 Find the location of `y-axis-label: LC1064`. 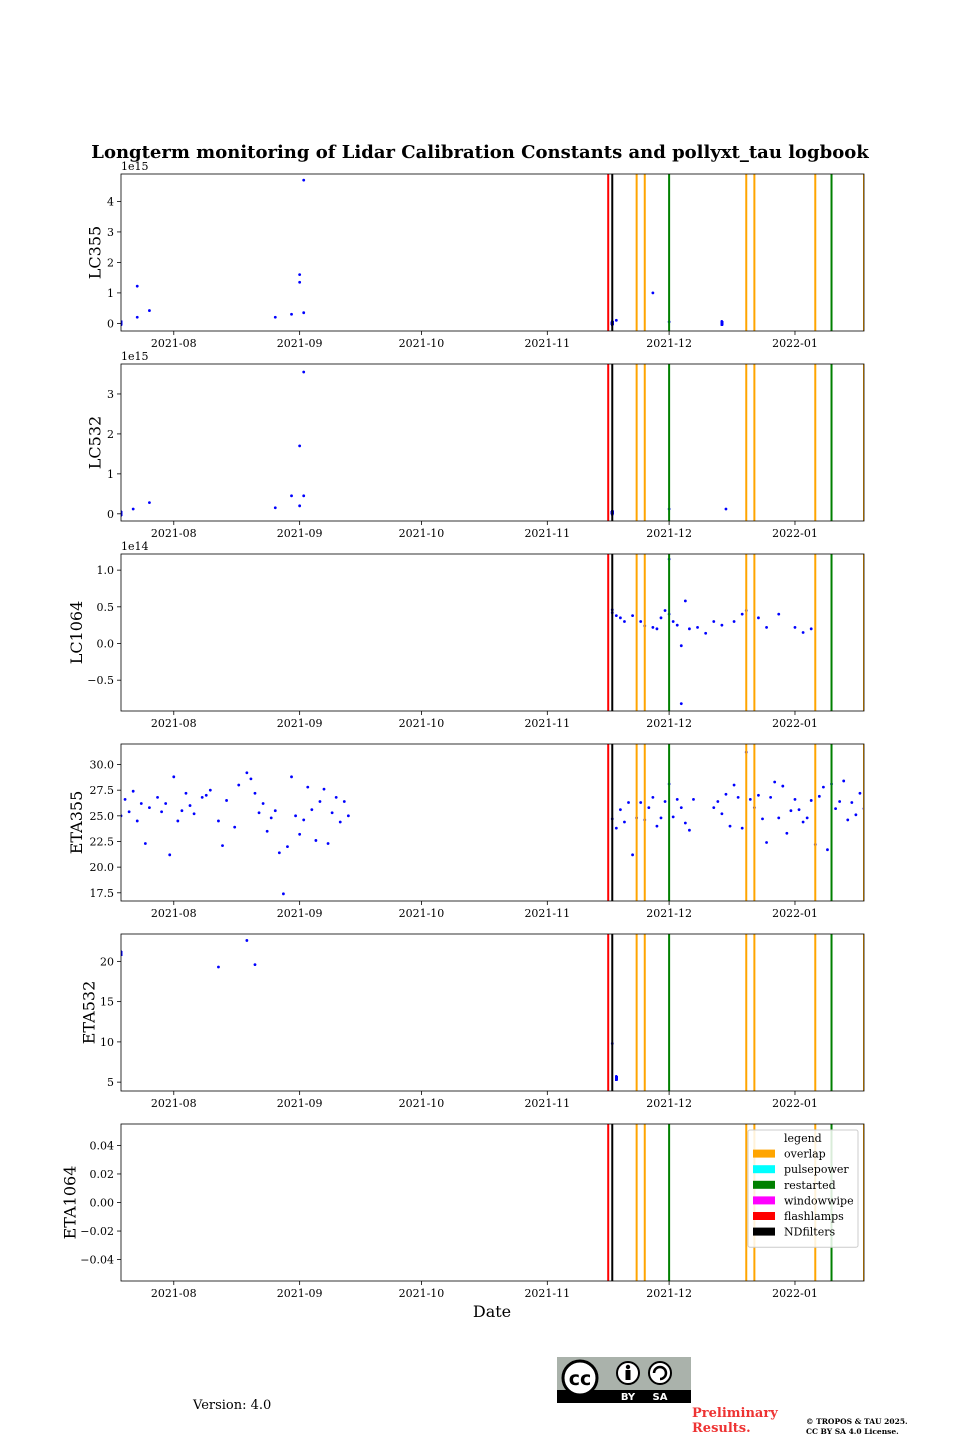

y-axis-label: LC1064 is located at coordinates (76, 633).